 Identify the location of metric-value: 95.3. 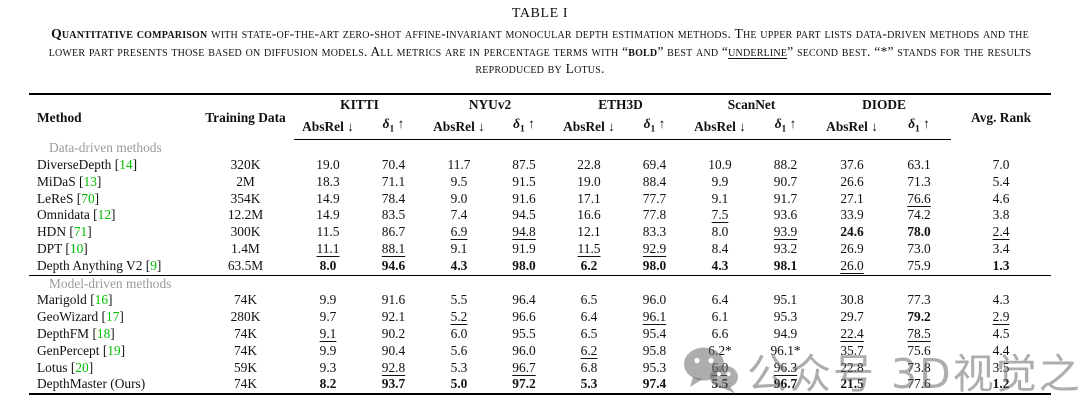
(654, 367).